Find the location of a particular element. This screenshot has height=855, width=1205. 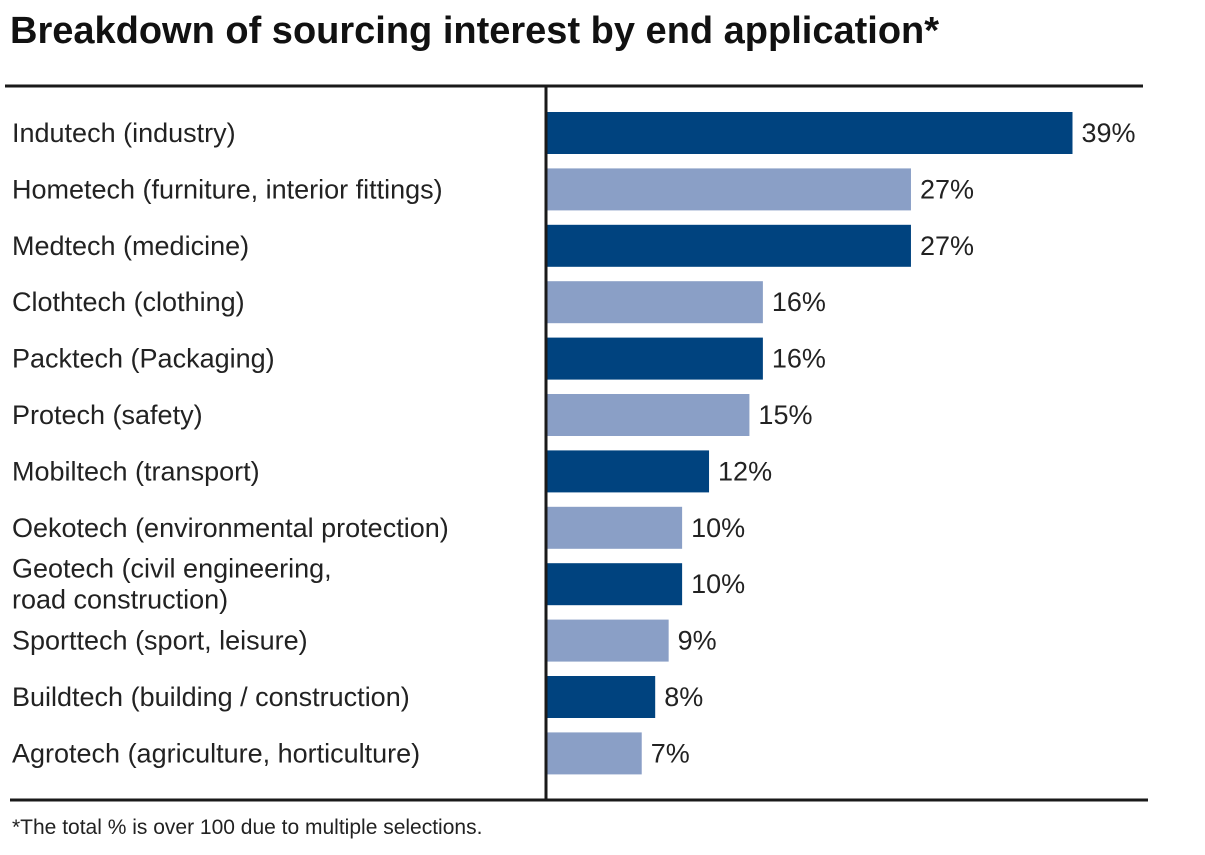

category-label: Oekotech (environmental protection) is located at coordinates (230, 528).